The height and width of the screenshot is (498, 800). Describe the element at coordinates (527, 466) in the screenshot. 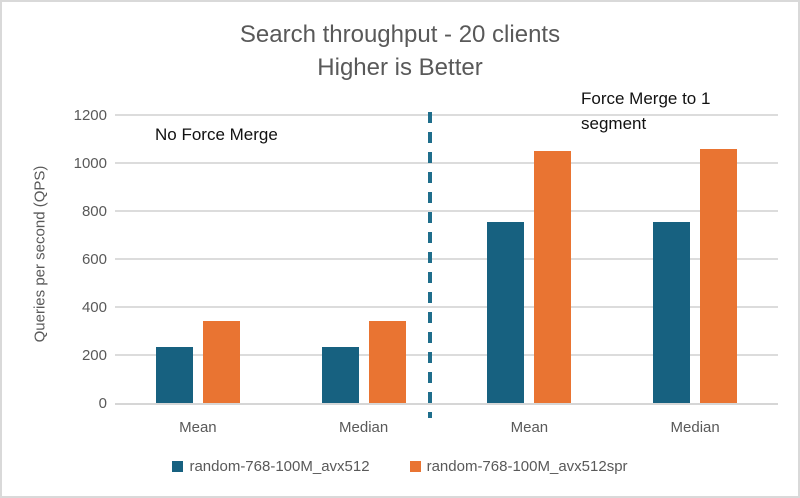

I see `legend-label: random-768-100M_avx512spr` at that location.